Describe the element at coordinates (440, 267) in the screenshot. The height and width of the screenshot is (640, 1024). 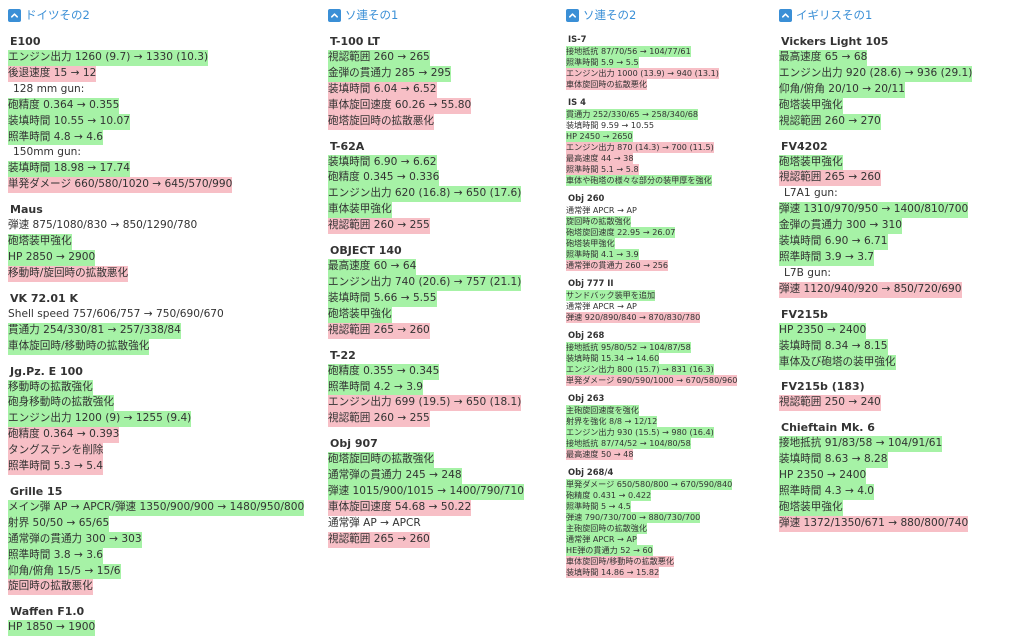
I see `change-line: 最高速度 60 → 64` at that location.